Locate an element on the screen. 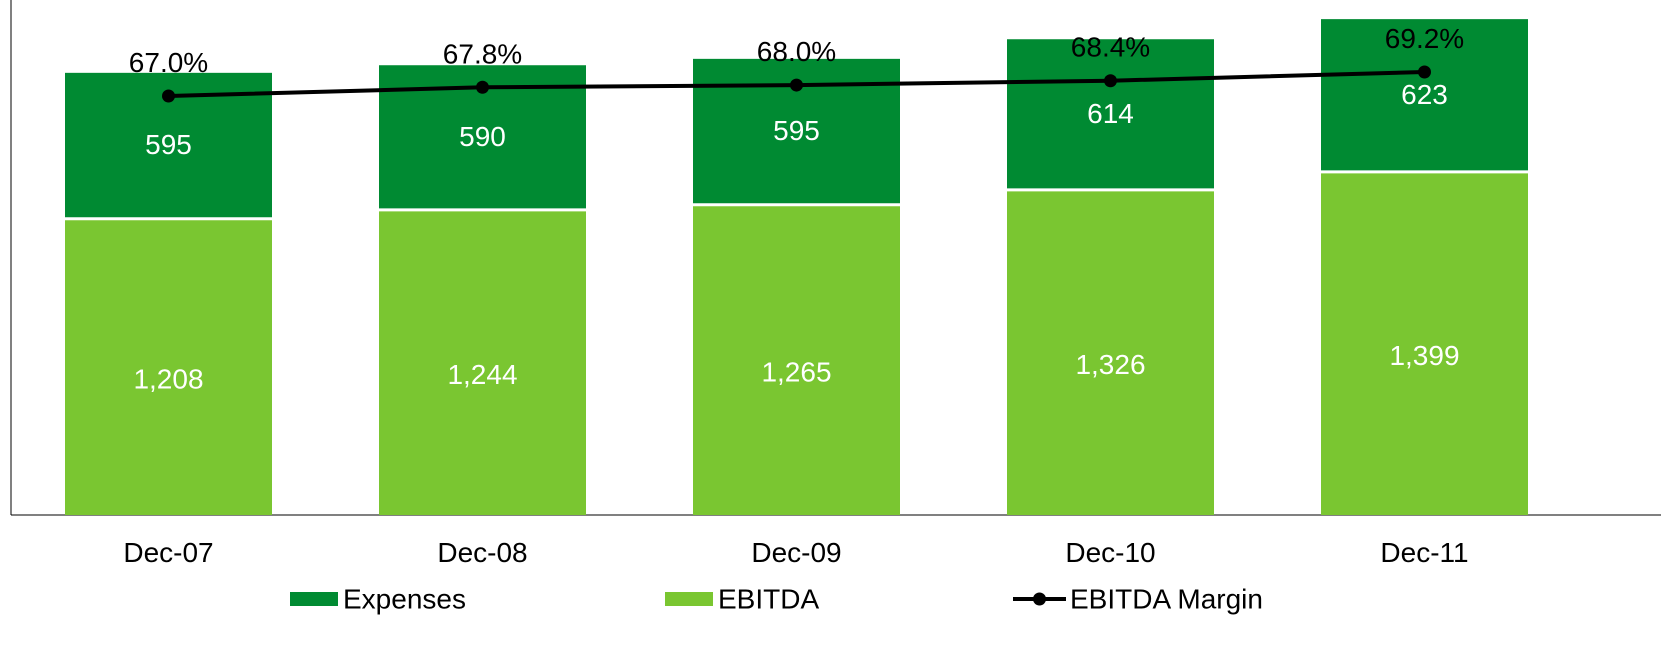  legend-swatch-expenses is located at coordinates (314, 599).